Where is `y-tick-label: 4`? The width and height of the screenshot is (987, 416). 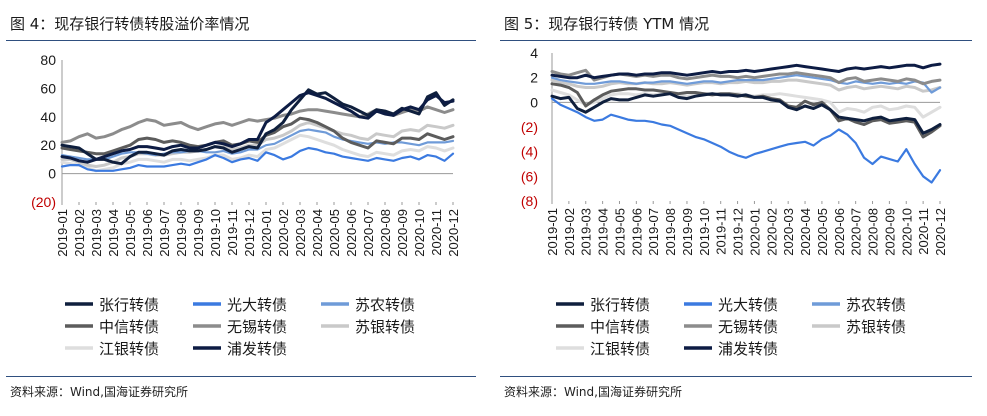 y-tick-label: 4 is located at coordinates (534, 53).